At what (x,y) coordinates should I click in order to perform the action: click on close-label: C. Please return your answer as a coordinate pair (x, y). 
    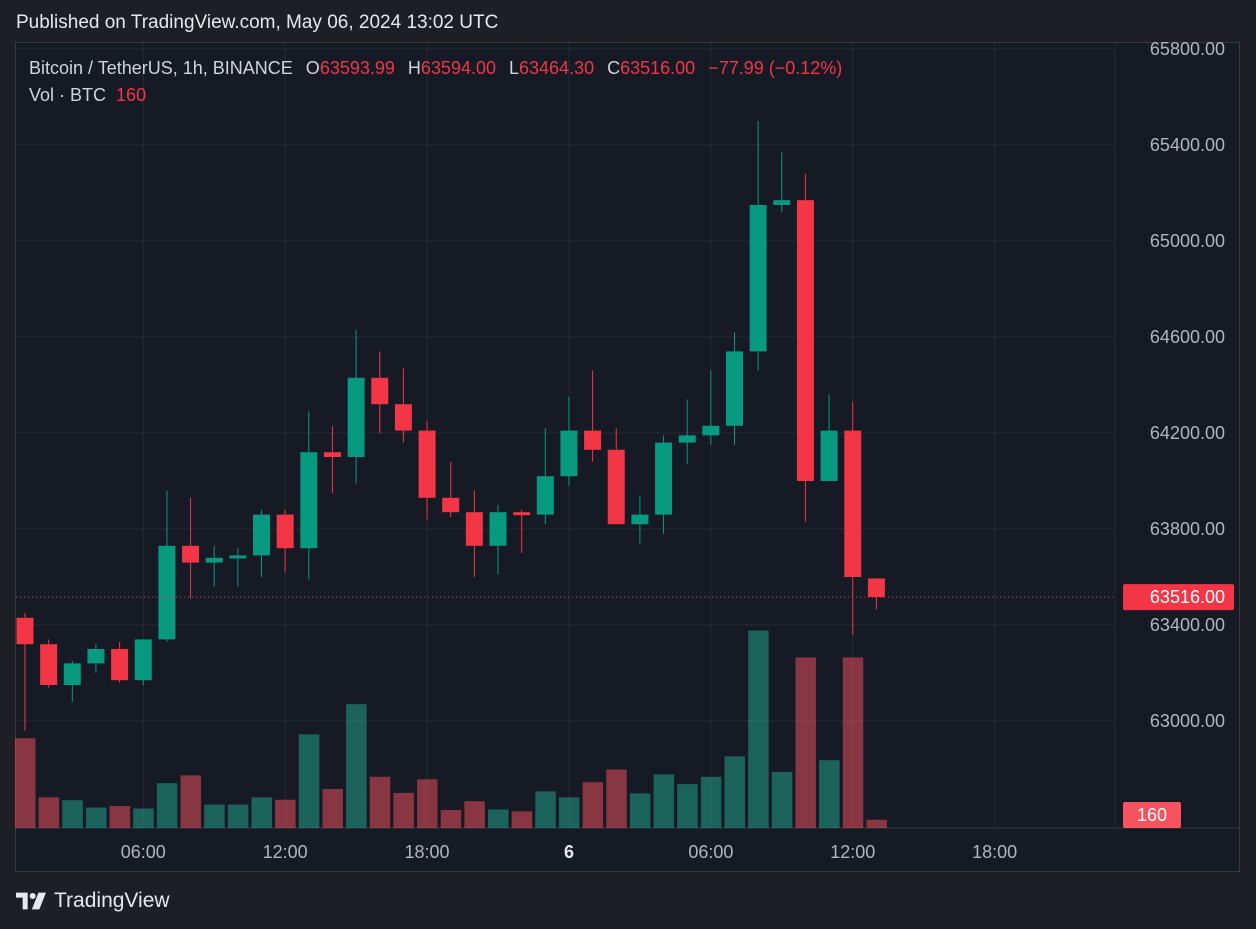
    Looking at the image, I should click on (614, 68).